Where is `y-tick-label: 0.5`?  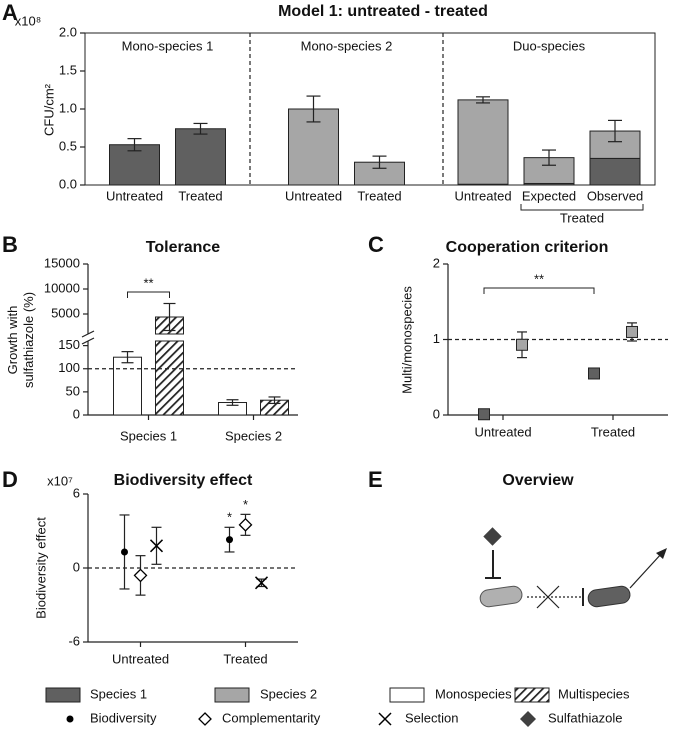
y-tick-label: 0.5 is located at coordinates (68, 145).